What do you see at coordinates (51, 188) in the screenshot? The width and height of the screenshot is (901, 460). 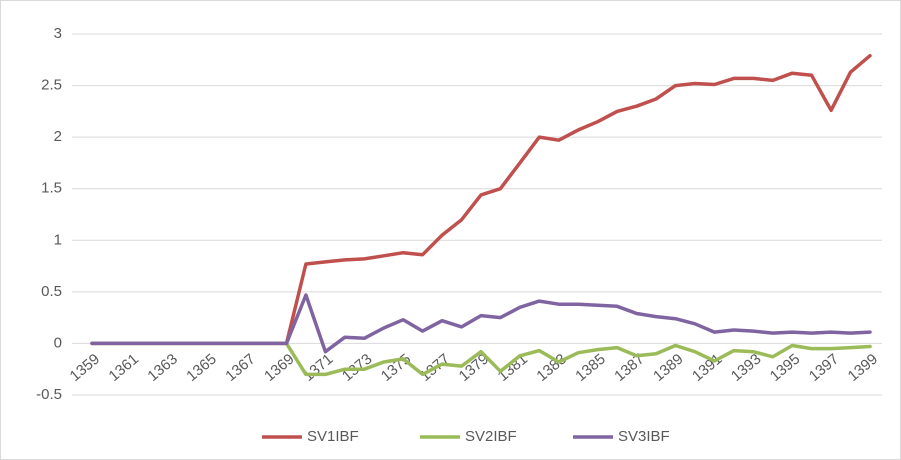 I see `y-tick-label: 1.5` at bounding box center [51, 188].